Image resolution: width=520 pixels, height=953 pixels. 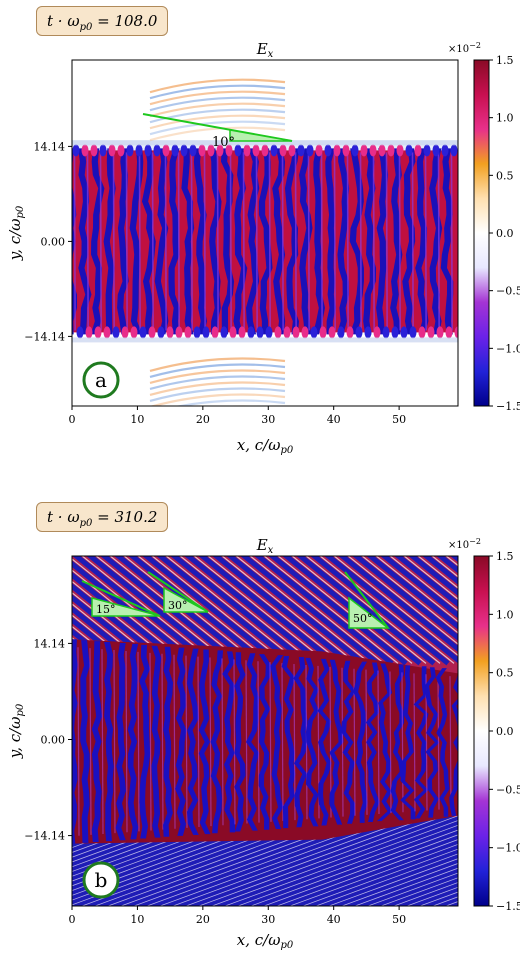 What do you see at coordinates (16, 233) in the screenshot?
I see `y-axis-label: y, c/ωp0` at bounding box center [16, 233].